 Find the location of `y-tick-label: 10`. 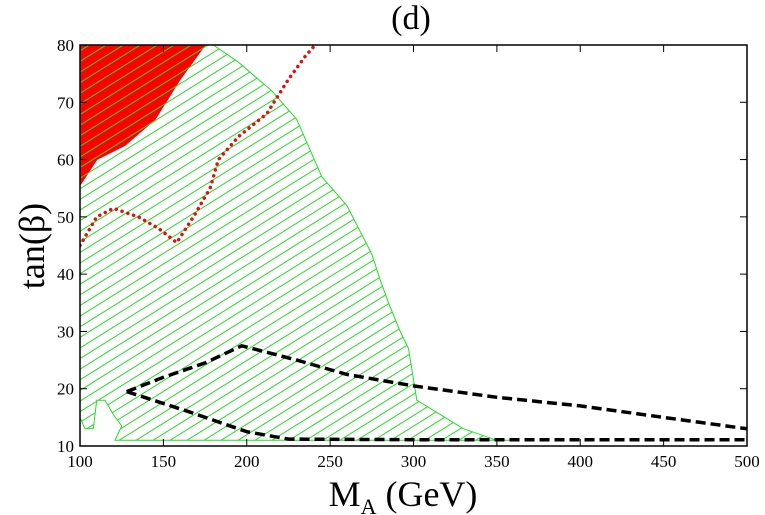

y-tick-label: 10 is located at coordinates (65, 446).